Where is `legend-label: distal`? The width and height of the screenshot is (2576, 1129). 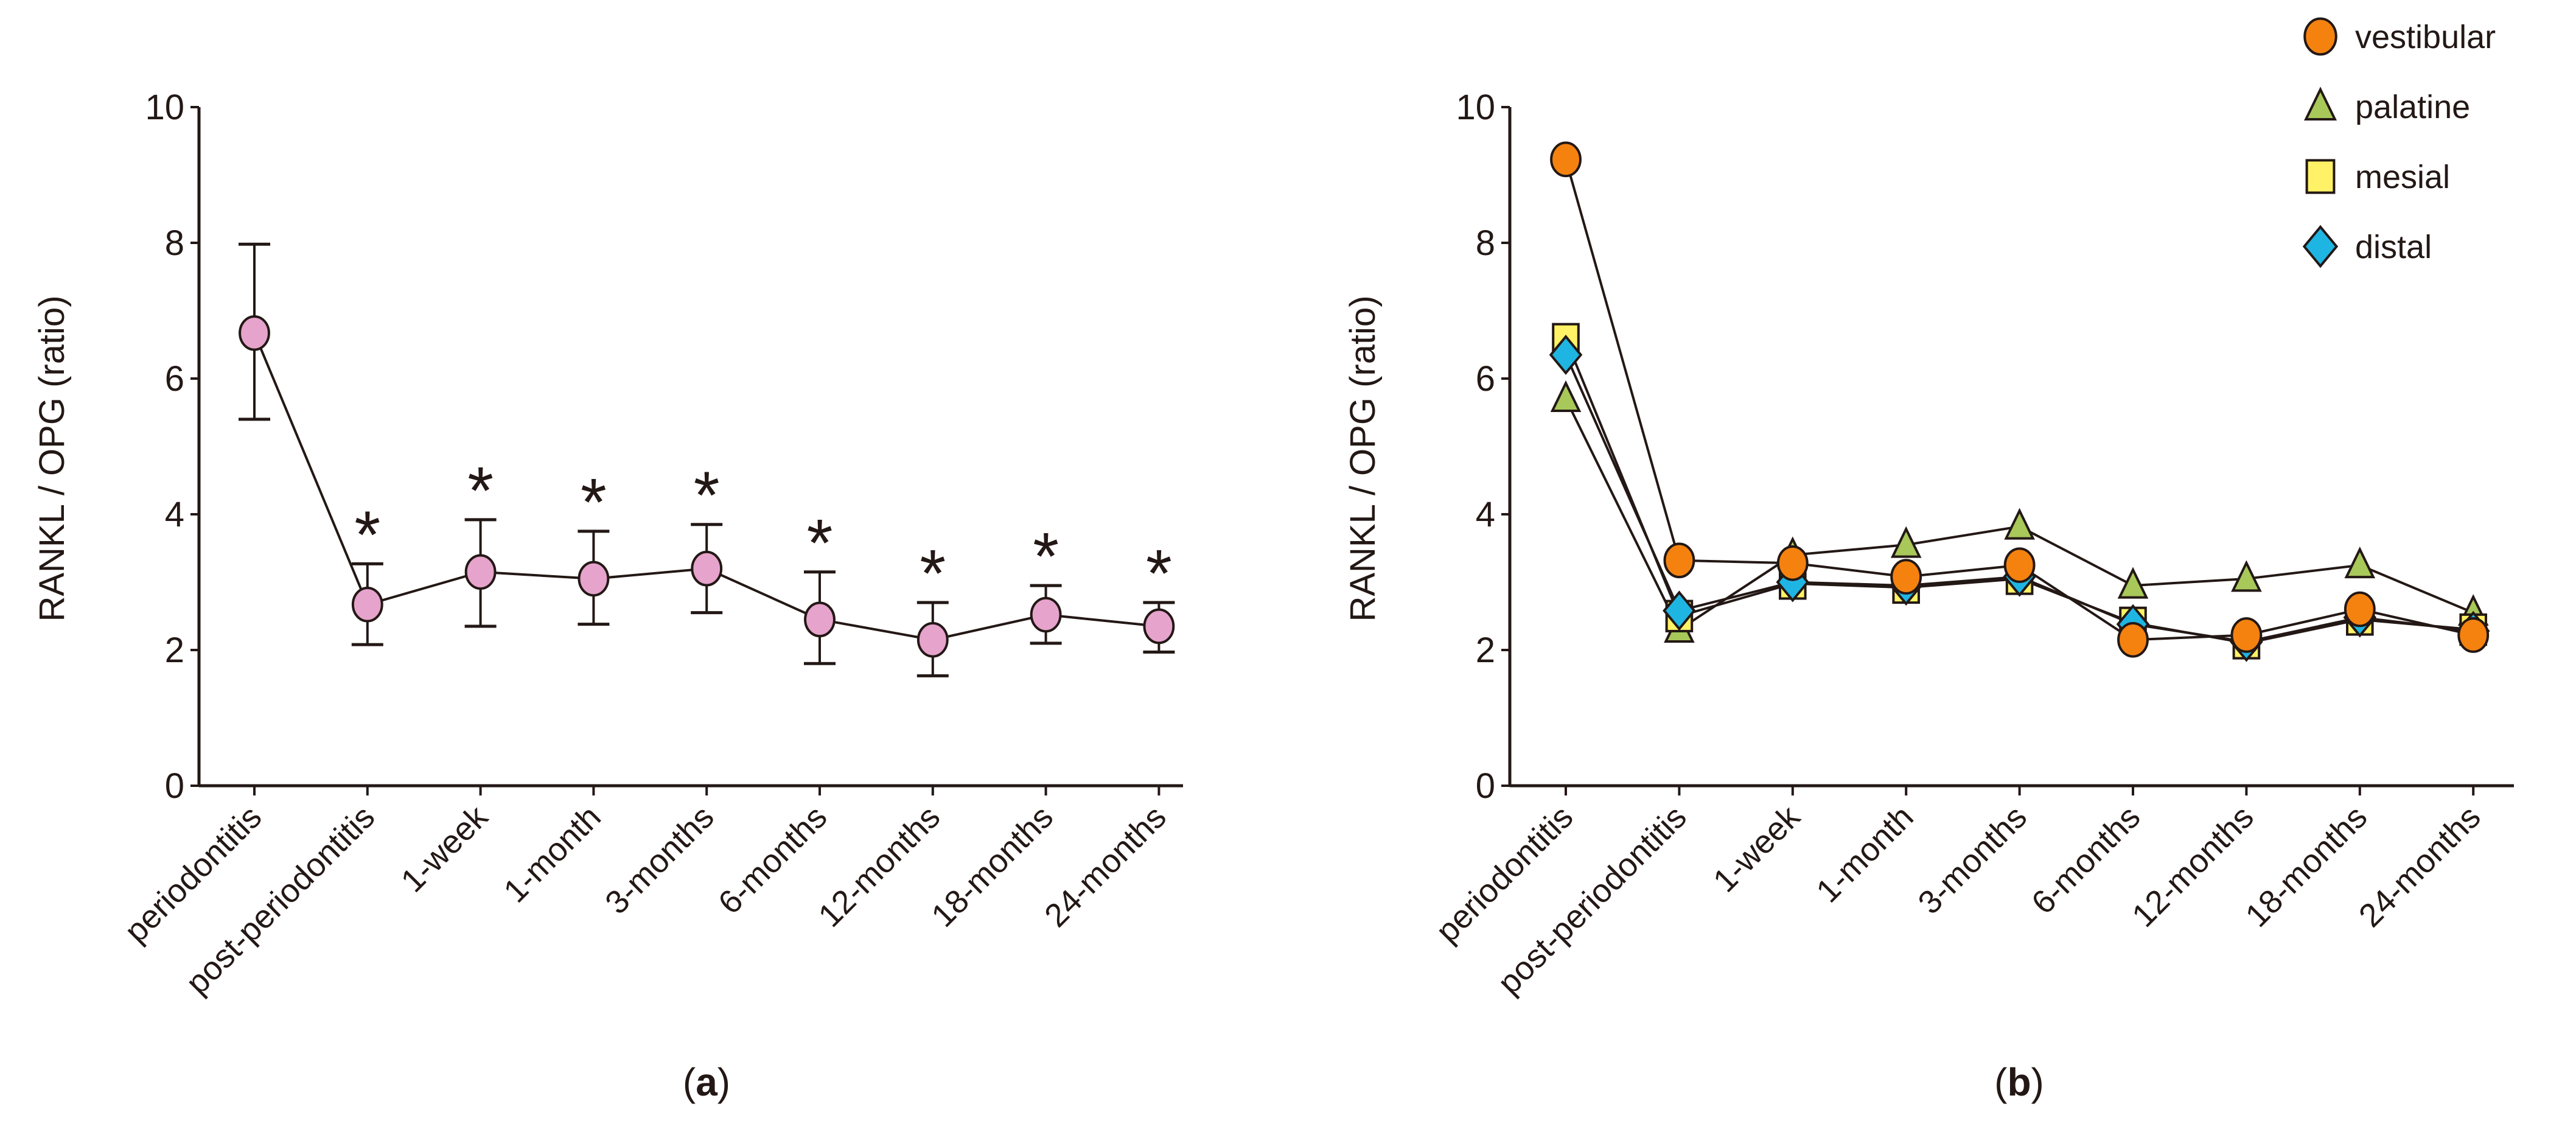 legend-label: distal is located at coordinates (2393, 247).